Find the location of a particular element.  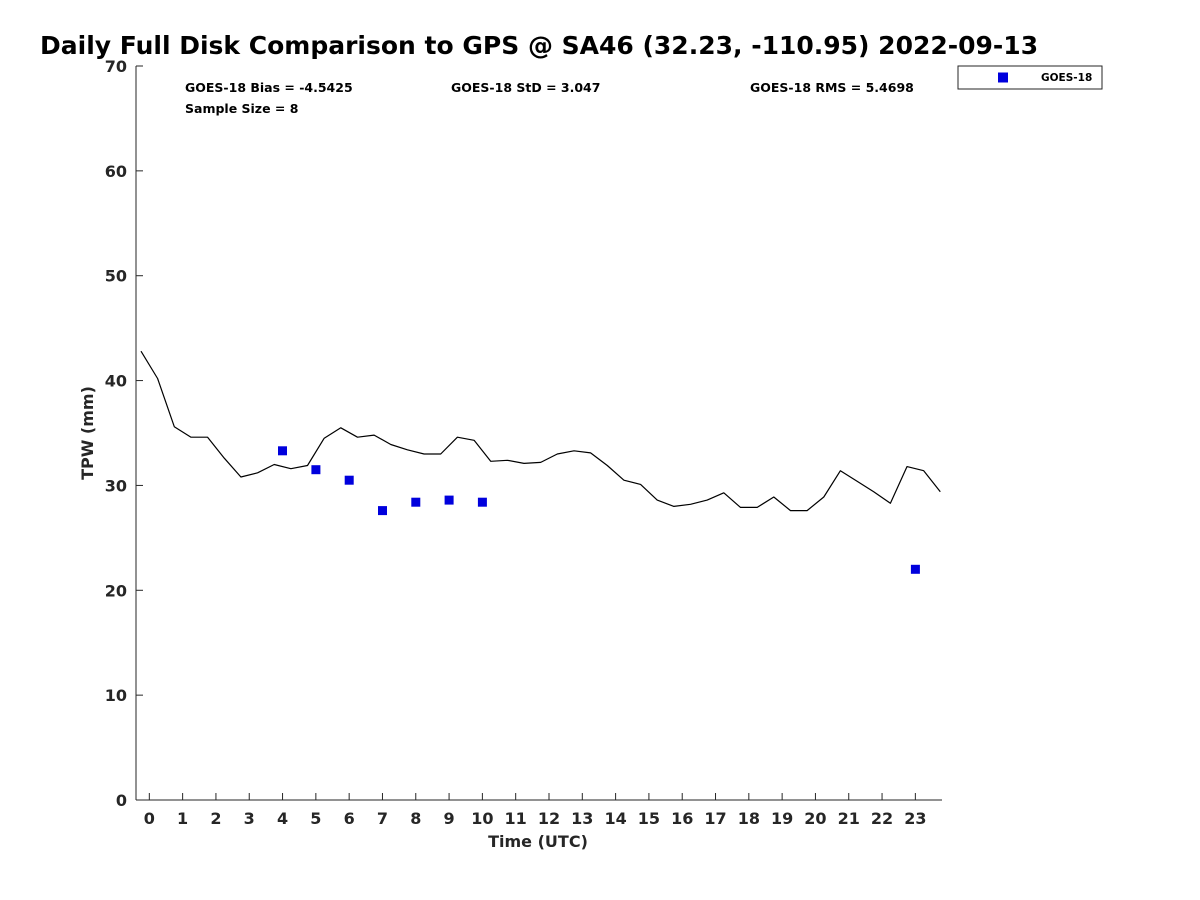

x-tick-label: 8 is located at coordinates (415, 818).